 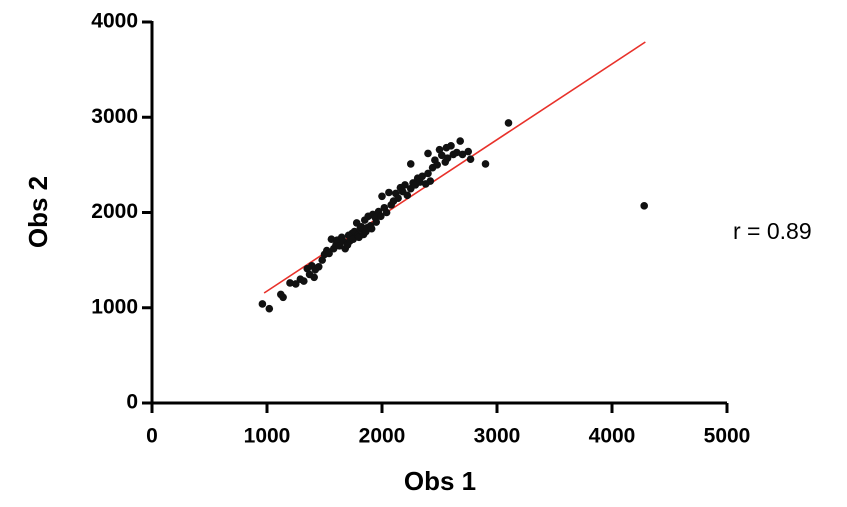 What do you see at coordinates (132, 402) in the screenshot?
I see `y-tick-label: 0` at bounding box center [132, 402].